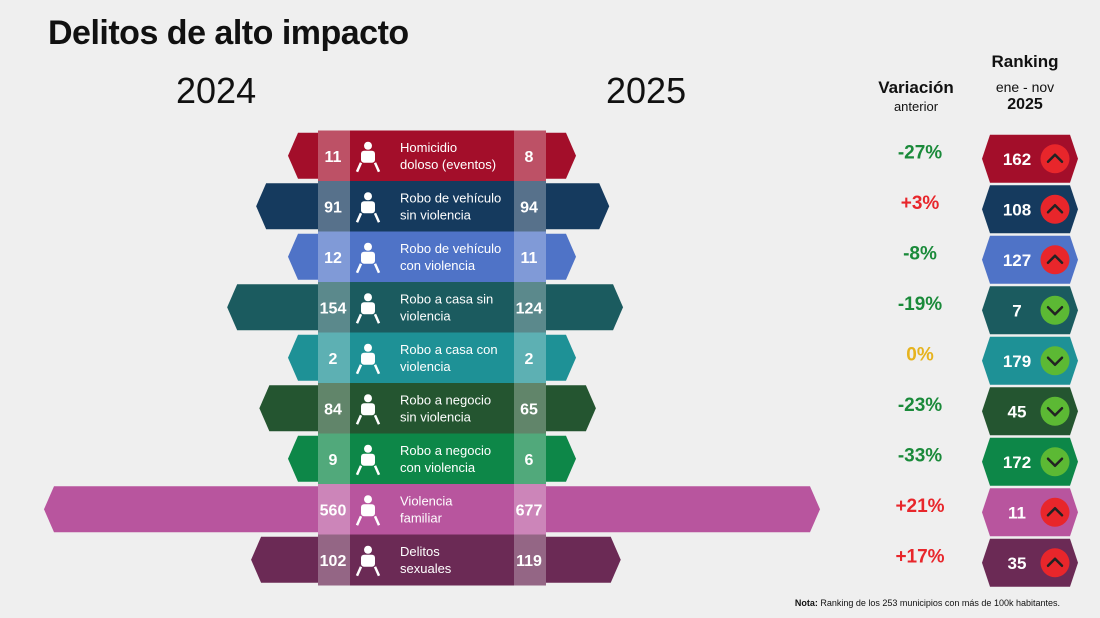 The height and width of the screenshot is (618, 1100). I want to click on value-label-2025: 65, so click(529, 409).